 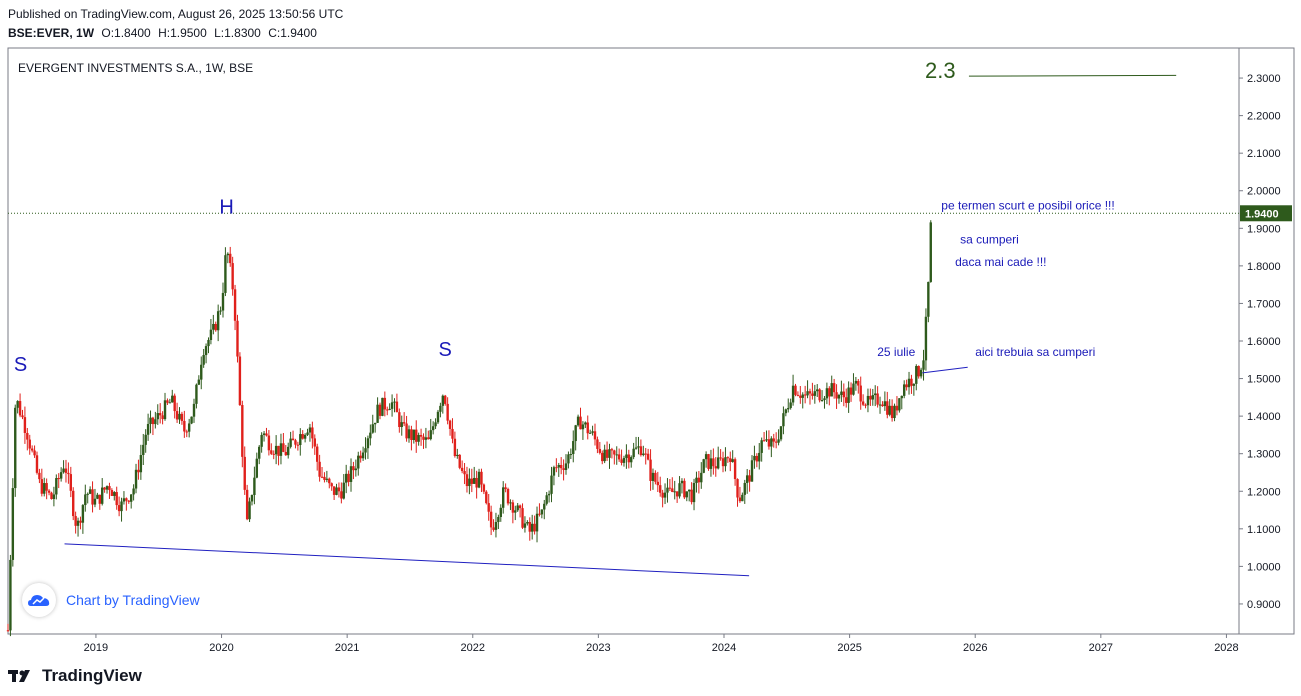 What do you see at coordinates (1264, 417) in the screenshot?
I see `y-tick-label: 1.4000` at bounding box center [1264, 417].